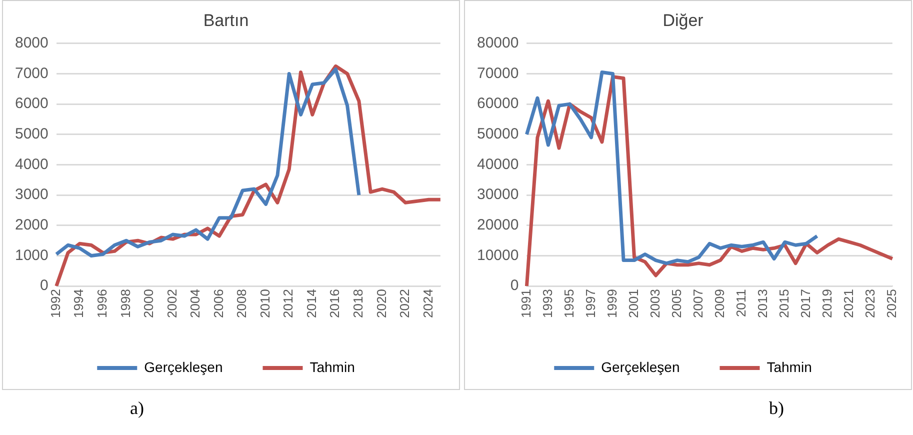  What do you see at coordinates (242, 303) in the screenshot?
I see `x-tick-label: 2008` at bounding box center [242, 303].